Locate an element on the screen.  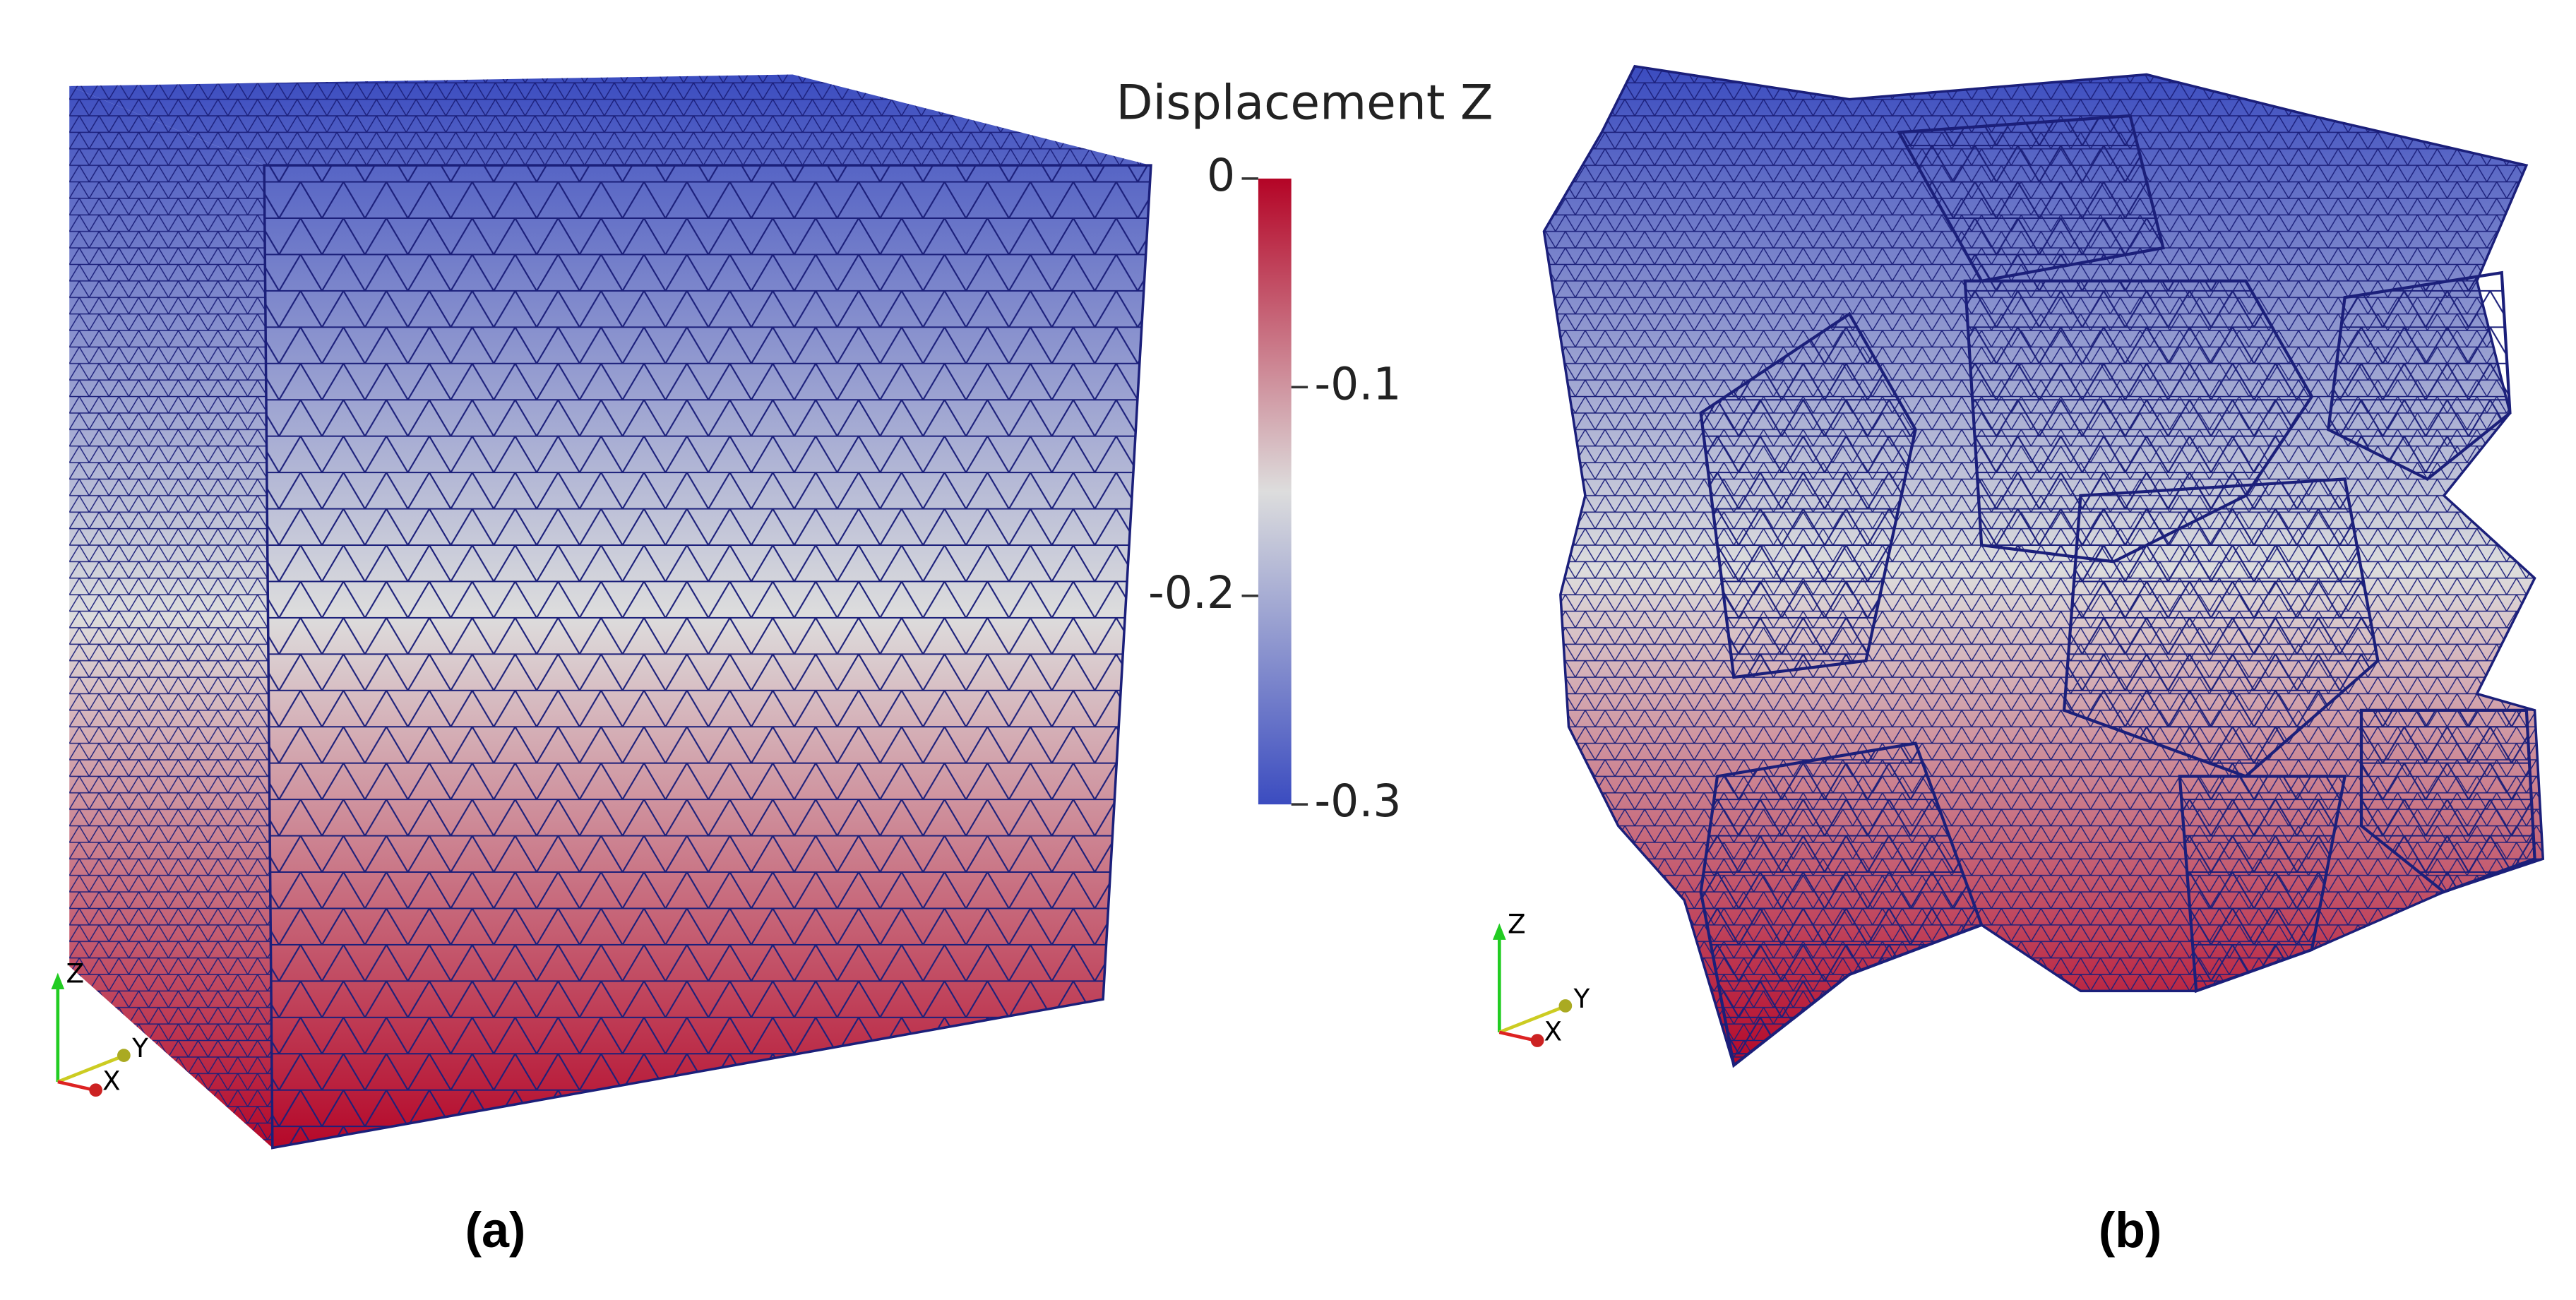
tick-label: 0 is located at coordinates (1221, 175).